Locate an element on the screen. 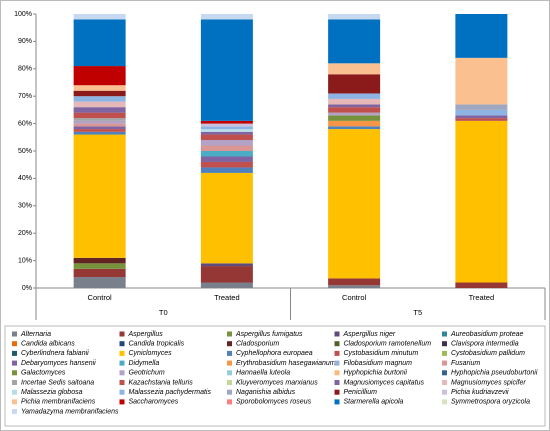  group-label: T5 is located at coordinates (417, 312).